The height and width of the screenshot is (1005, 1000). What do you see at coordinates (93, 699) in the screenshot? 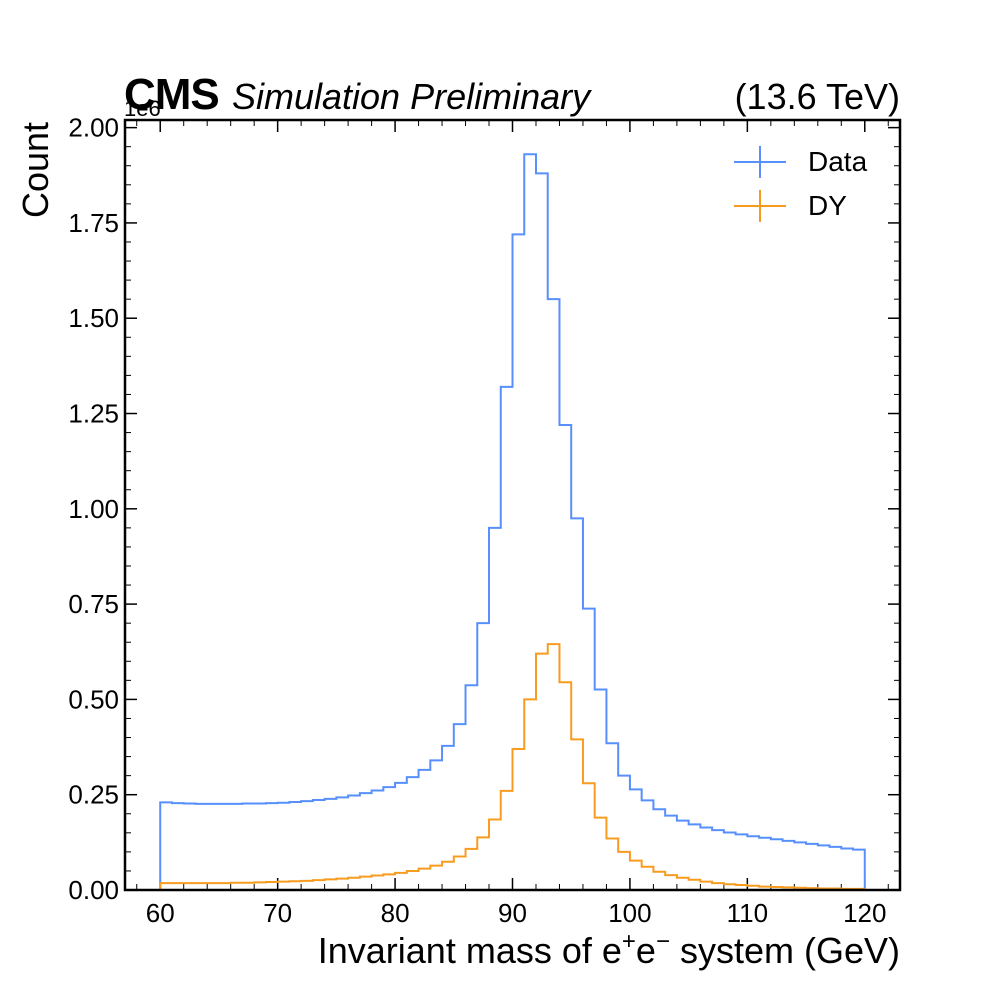
I see `y-tick-label: 0.50` at bounding box center [93, 699].